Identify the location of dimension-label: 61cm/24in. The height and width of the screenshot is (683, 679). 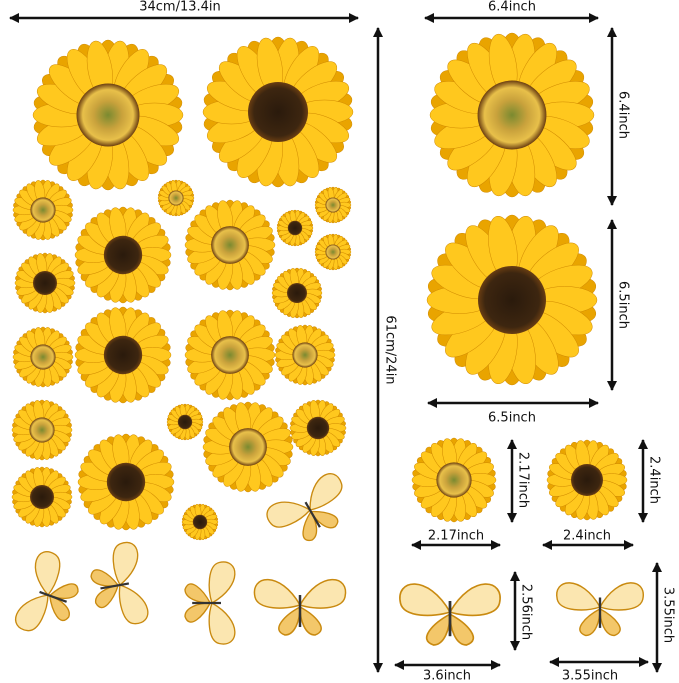
(390, 349).